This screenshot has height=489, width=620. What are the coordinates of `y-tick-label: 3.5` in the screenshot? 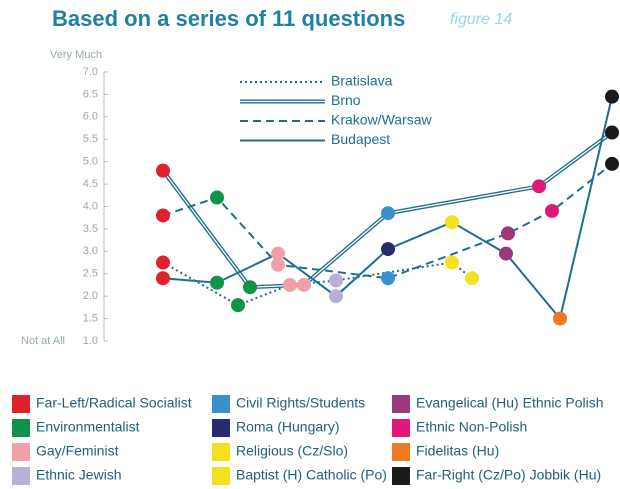 It's located at (90, 229).